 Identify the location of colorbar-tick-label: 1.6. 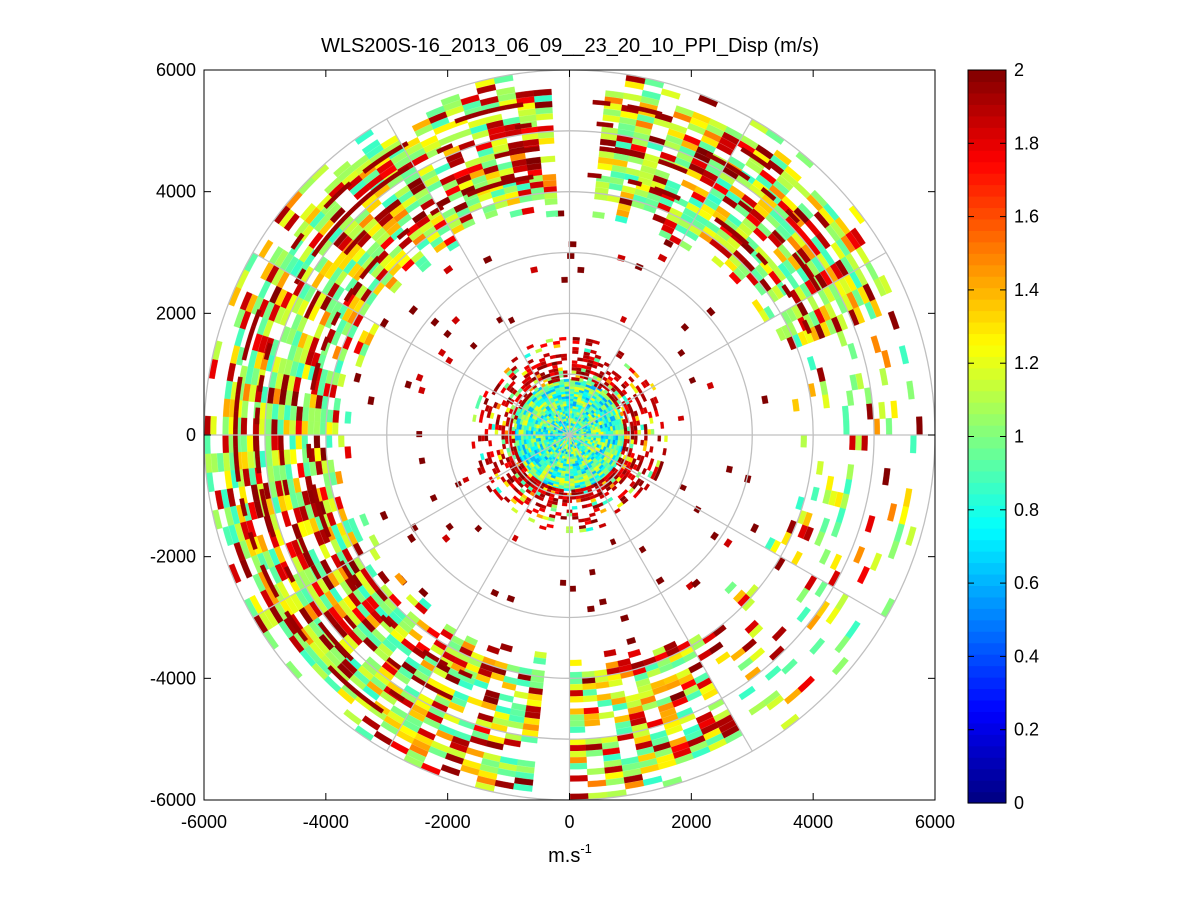
(1026, 217).